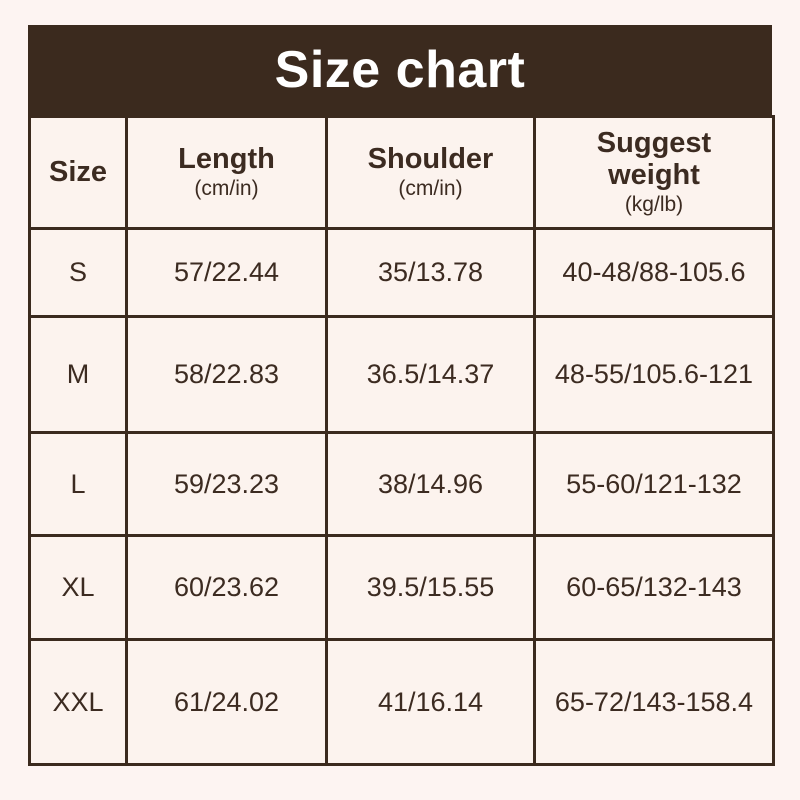 This screenshot has width=800, height=800. What do you see at coordinates (226, 374) in the screenshot?
I see `length-value: 58/22.83` at bounding box center [226, 374].